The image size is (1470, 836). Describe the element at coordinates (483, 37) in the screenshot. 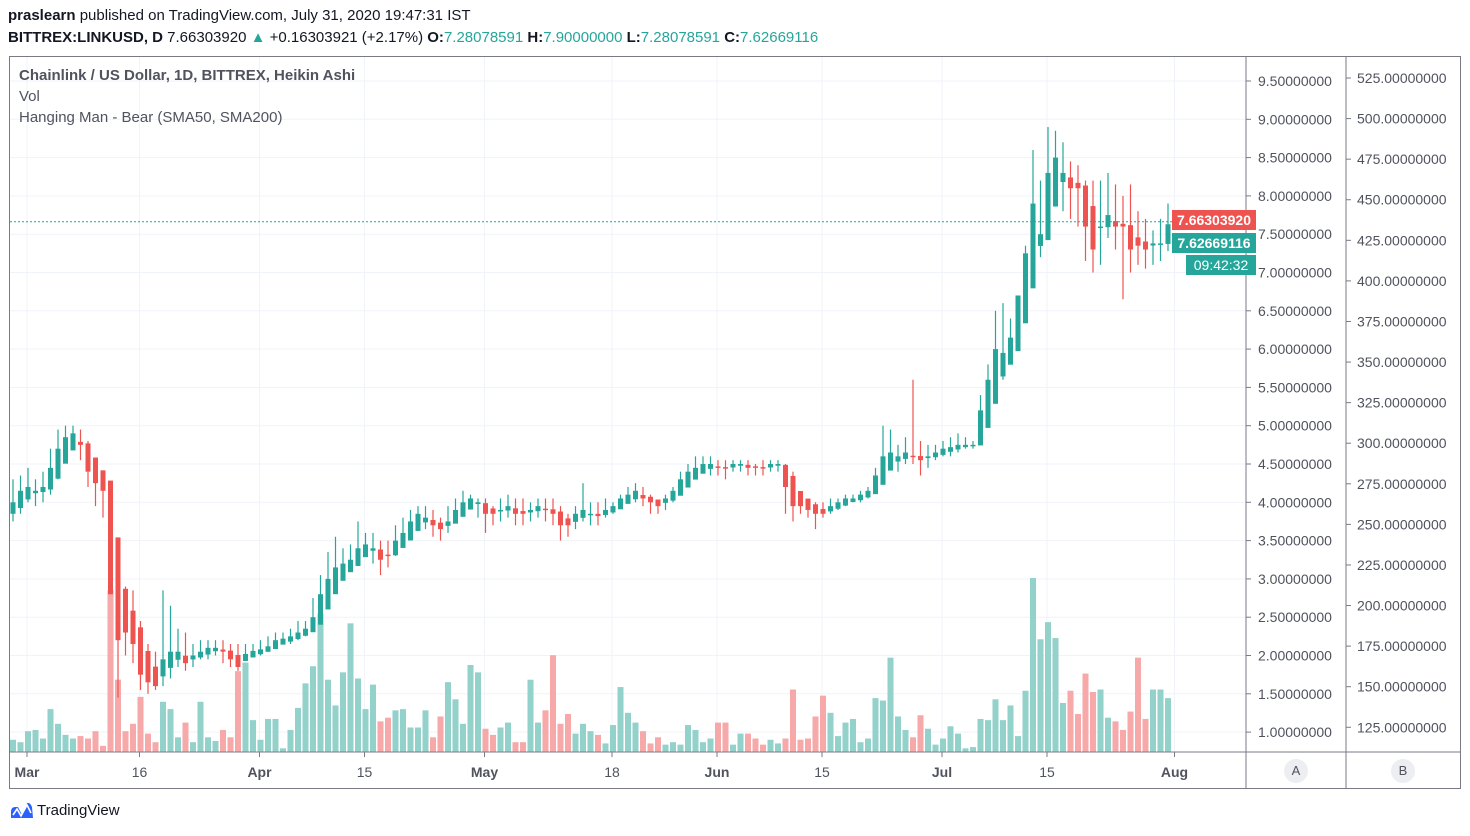

I see `open-value: 7.28078591` at that location.